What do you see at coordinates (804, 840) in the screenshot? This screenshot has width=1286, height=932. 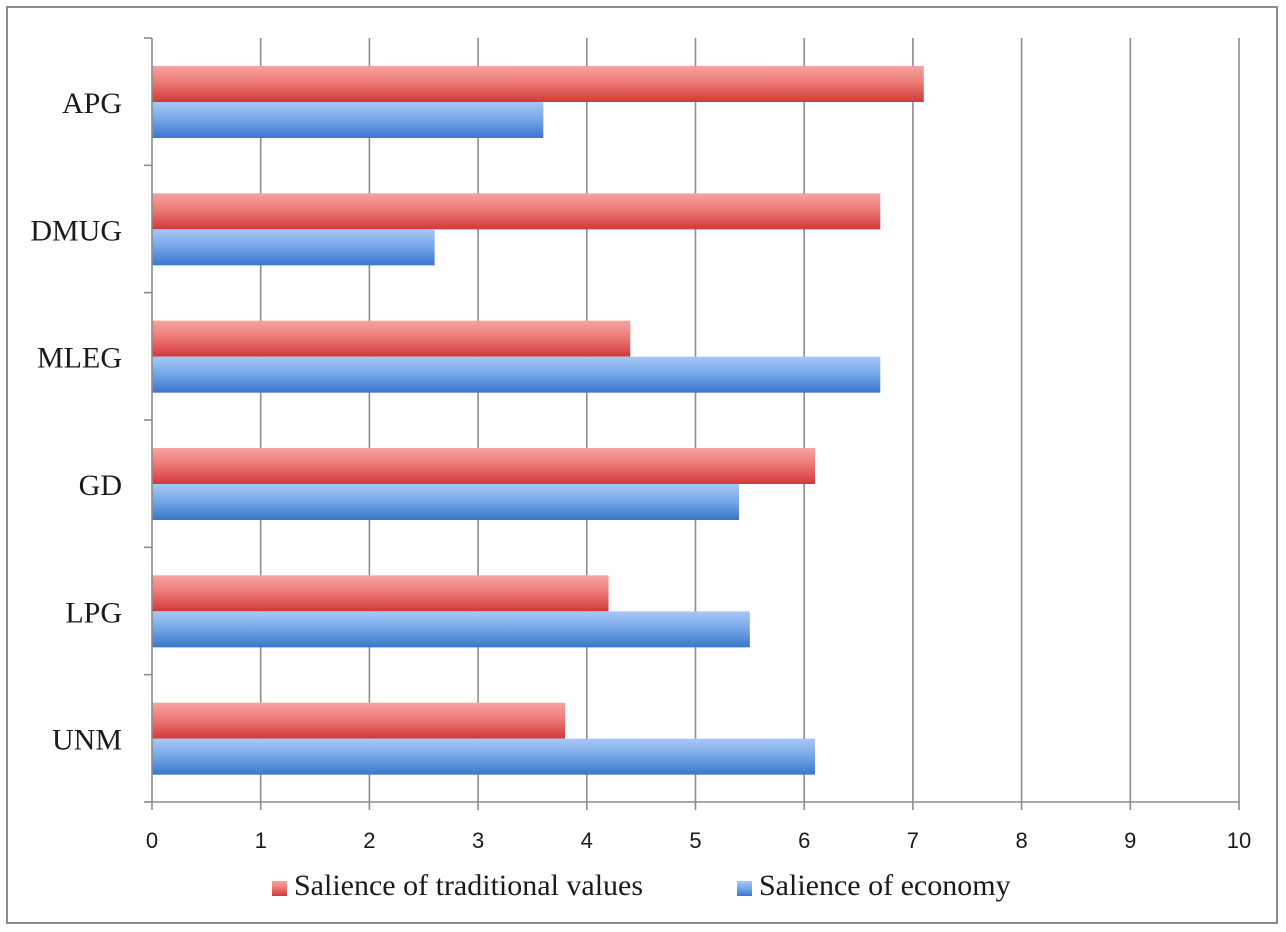 I see `x-tick-label: 6` at bounding box center [804, 840].